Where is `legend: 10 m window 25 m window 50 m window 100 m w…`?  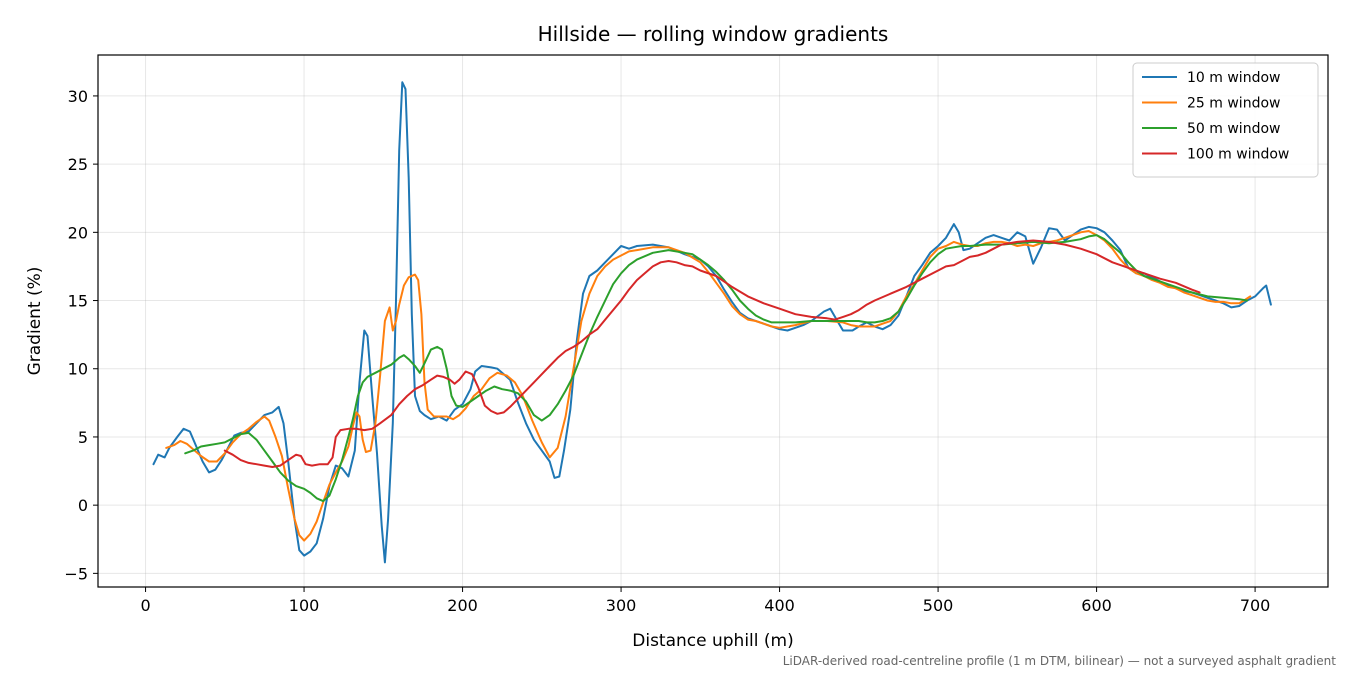
legend: 10 m window 25 m window 50 m window 100 m w… is located at coordinates (1225, 120).